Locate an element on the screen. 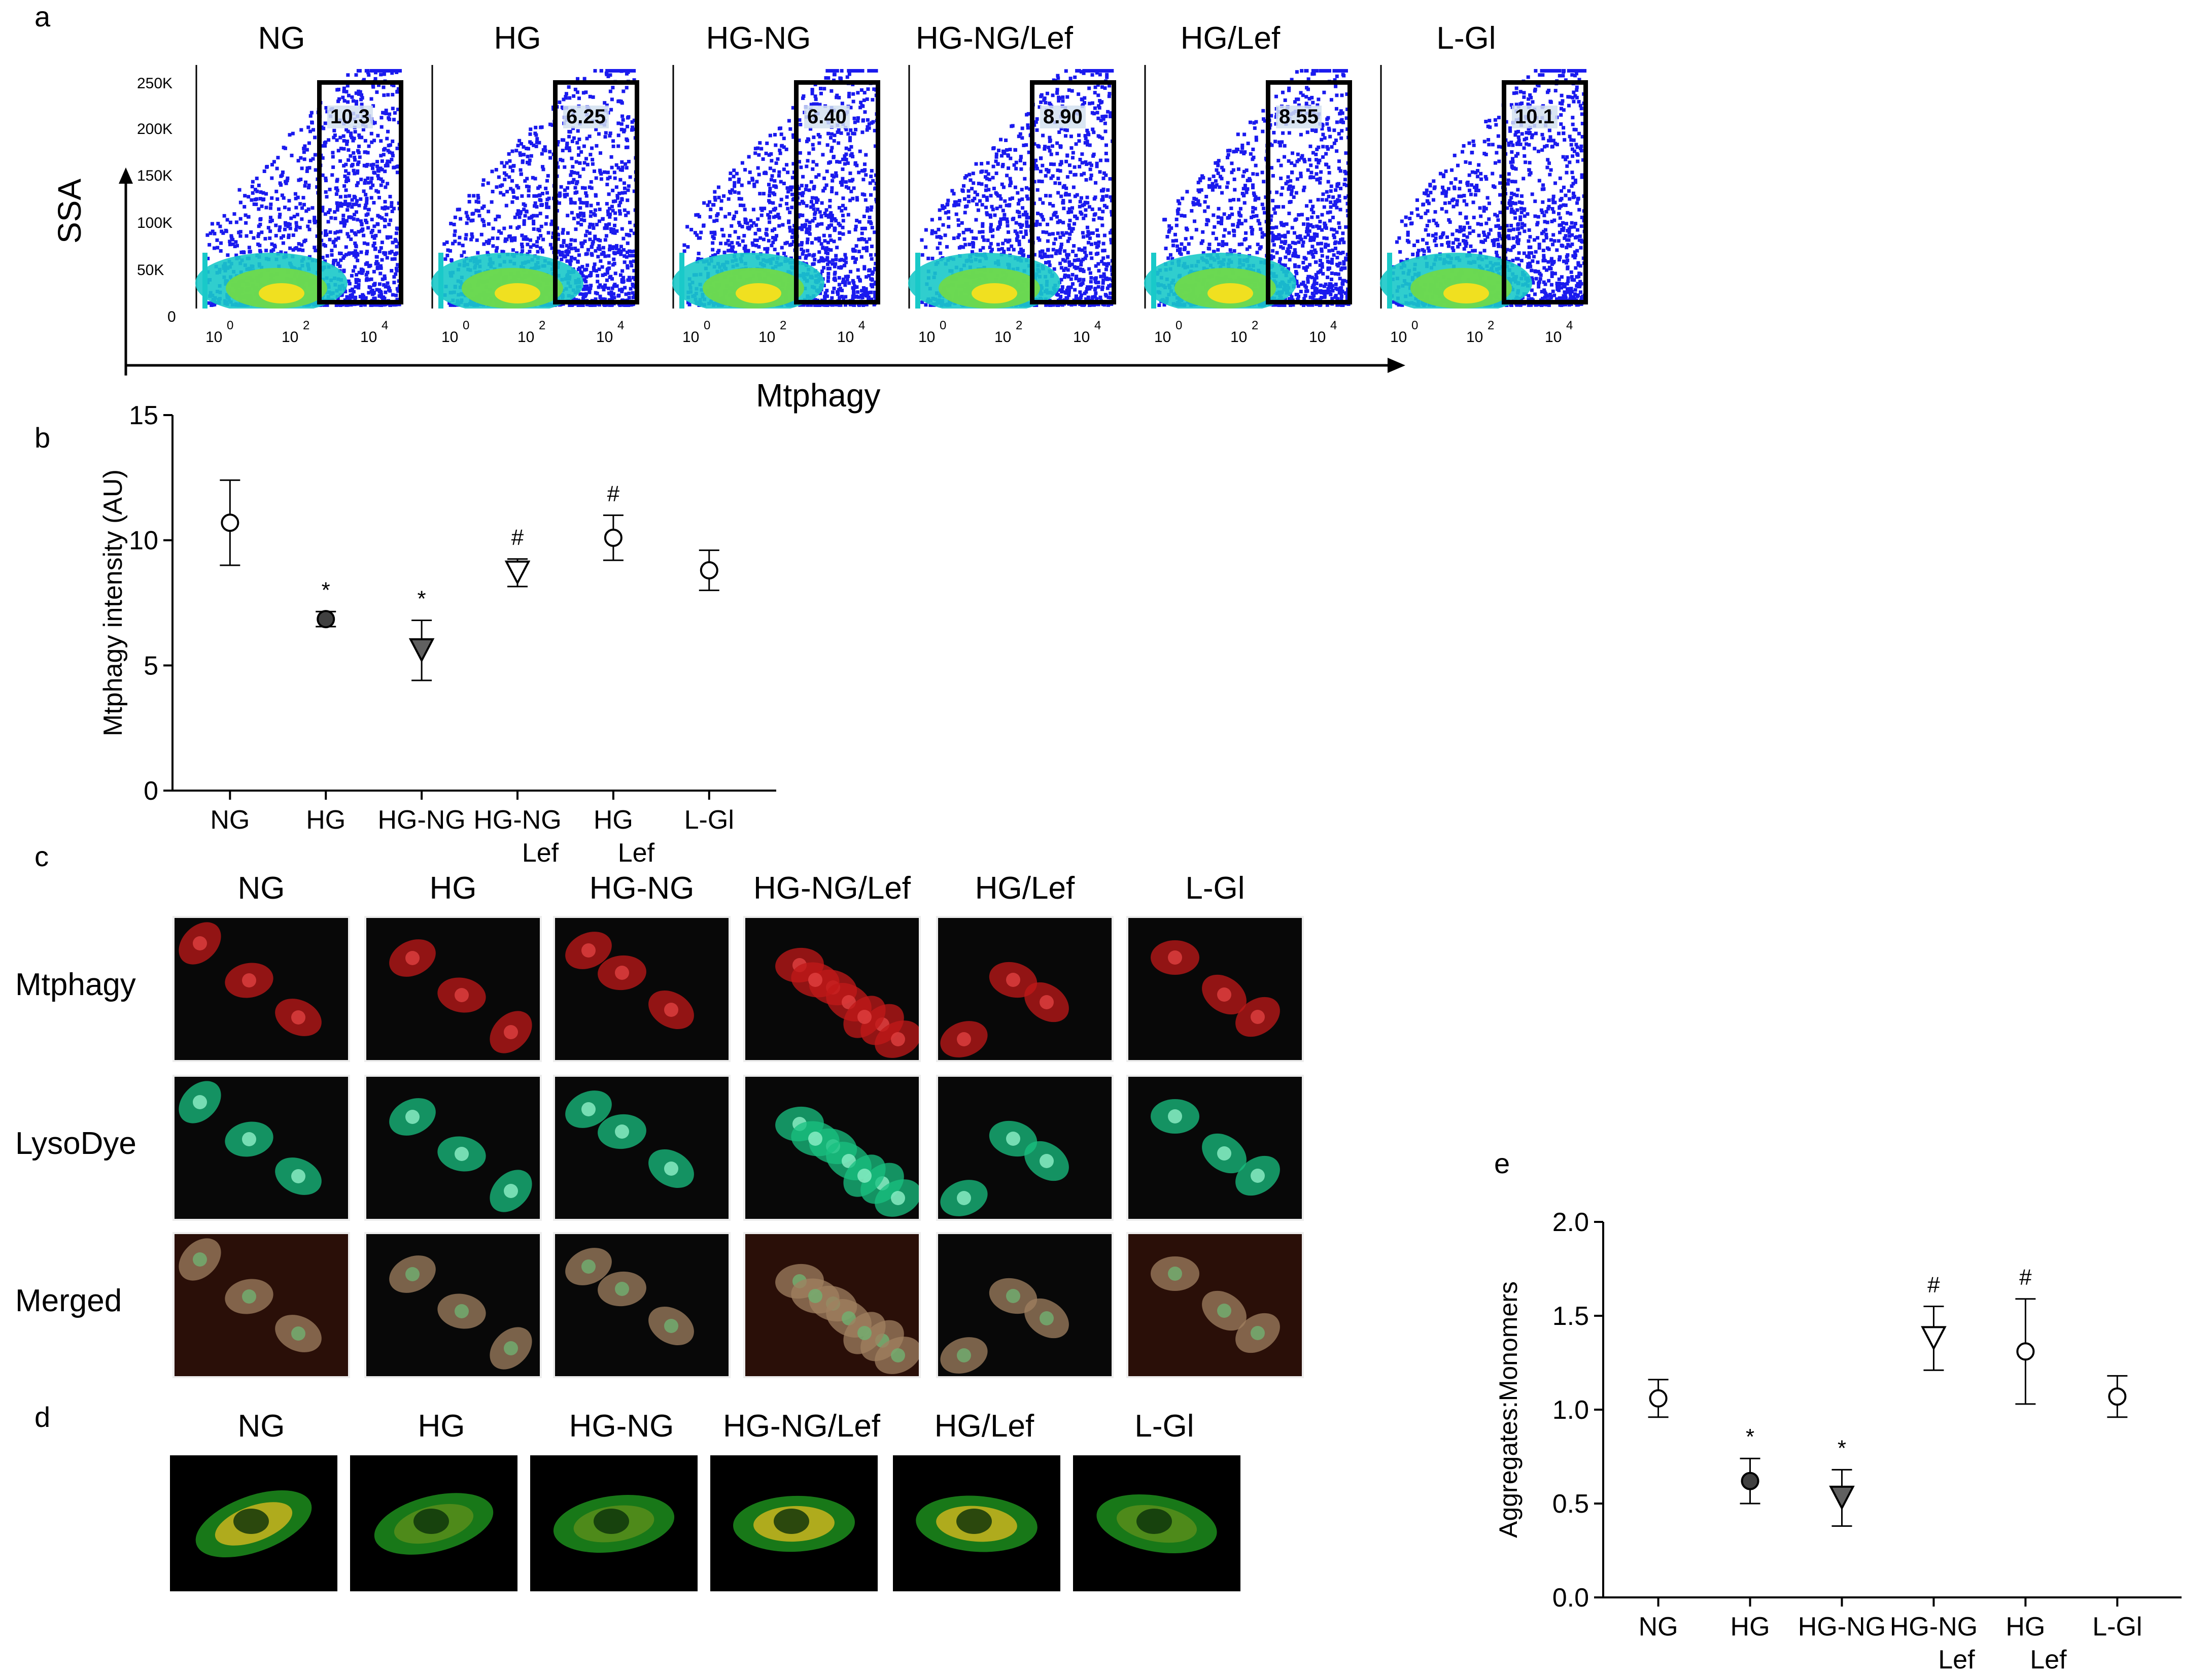  y-tick-label: 2.0 is located at coordinates (1570, 1222).